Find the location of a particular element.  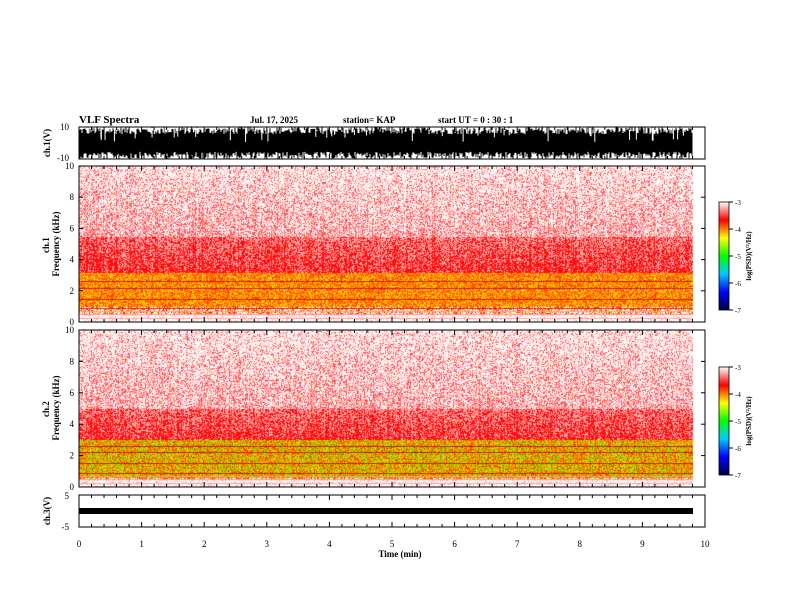

time-tick-label: 10 is located at coordinates (706, 544).